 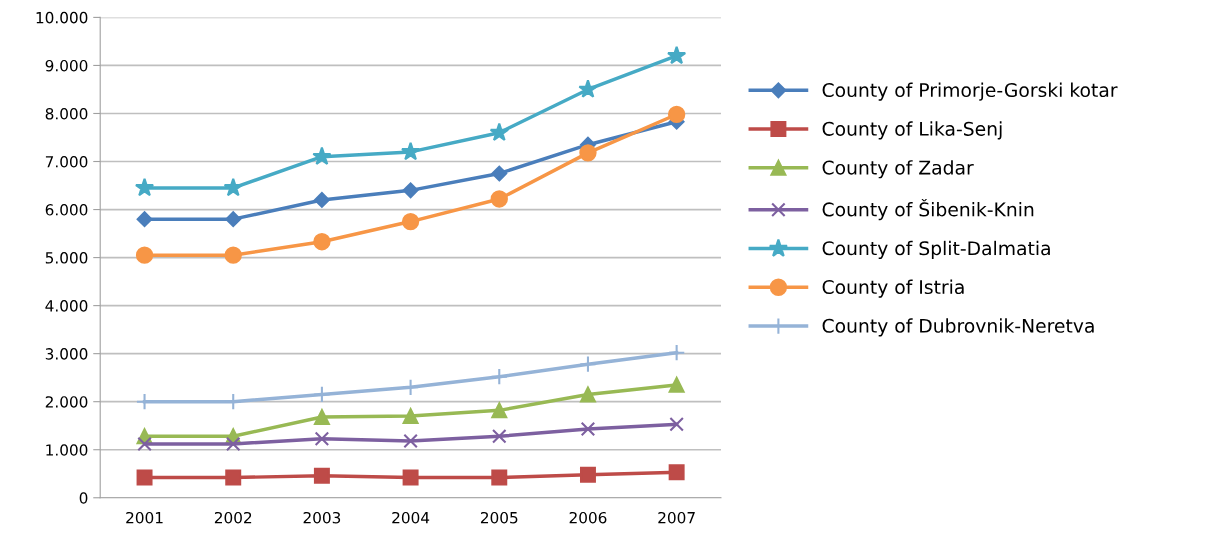 What do you see at coordinates (936, 249) in the screenshot?
I see `legend-label: County of Split-Dalmatia` at bounding box center [936, 249].